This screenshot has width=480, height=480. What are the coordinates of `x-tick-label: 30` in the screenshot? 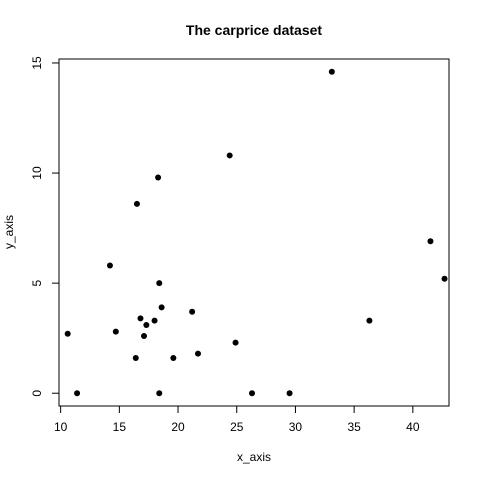 It's located at (296, 427).